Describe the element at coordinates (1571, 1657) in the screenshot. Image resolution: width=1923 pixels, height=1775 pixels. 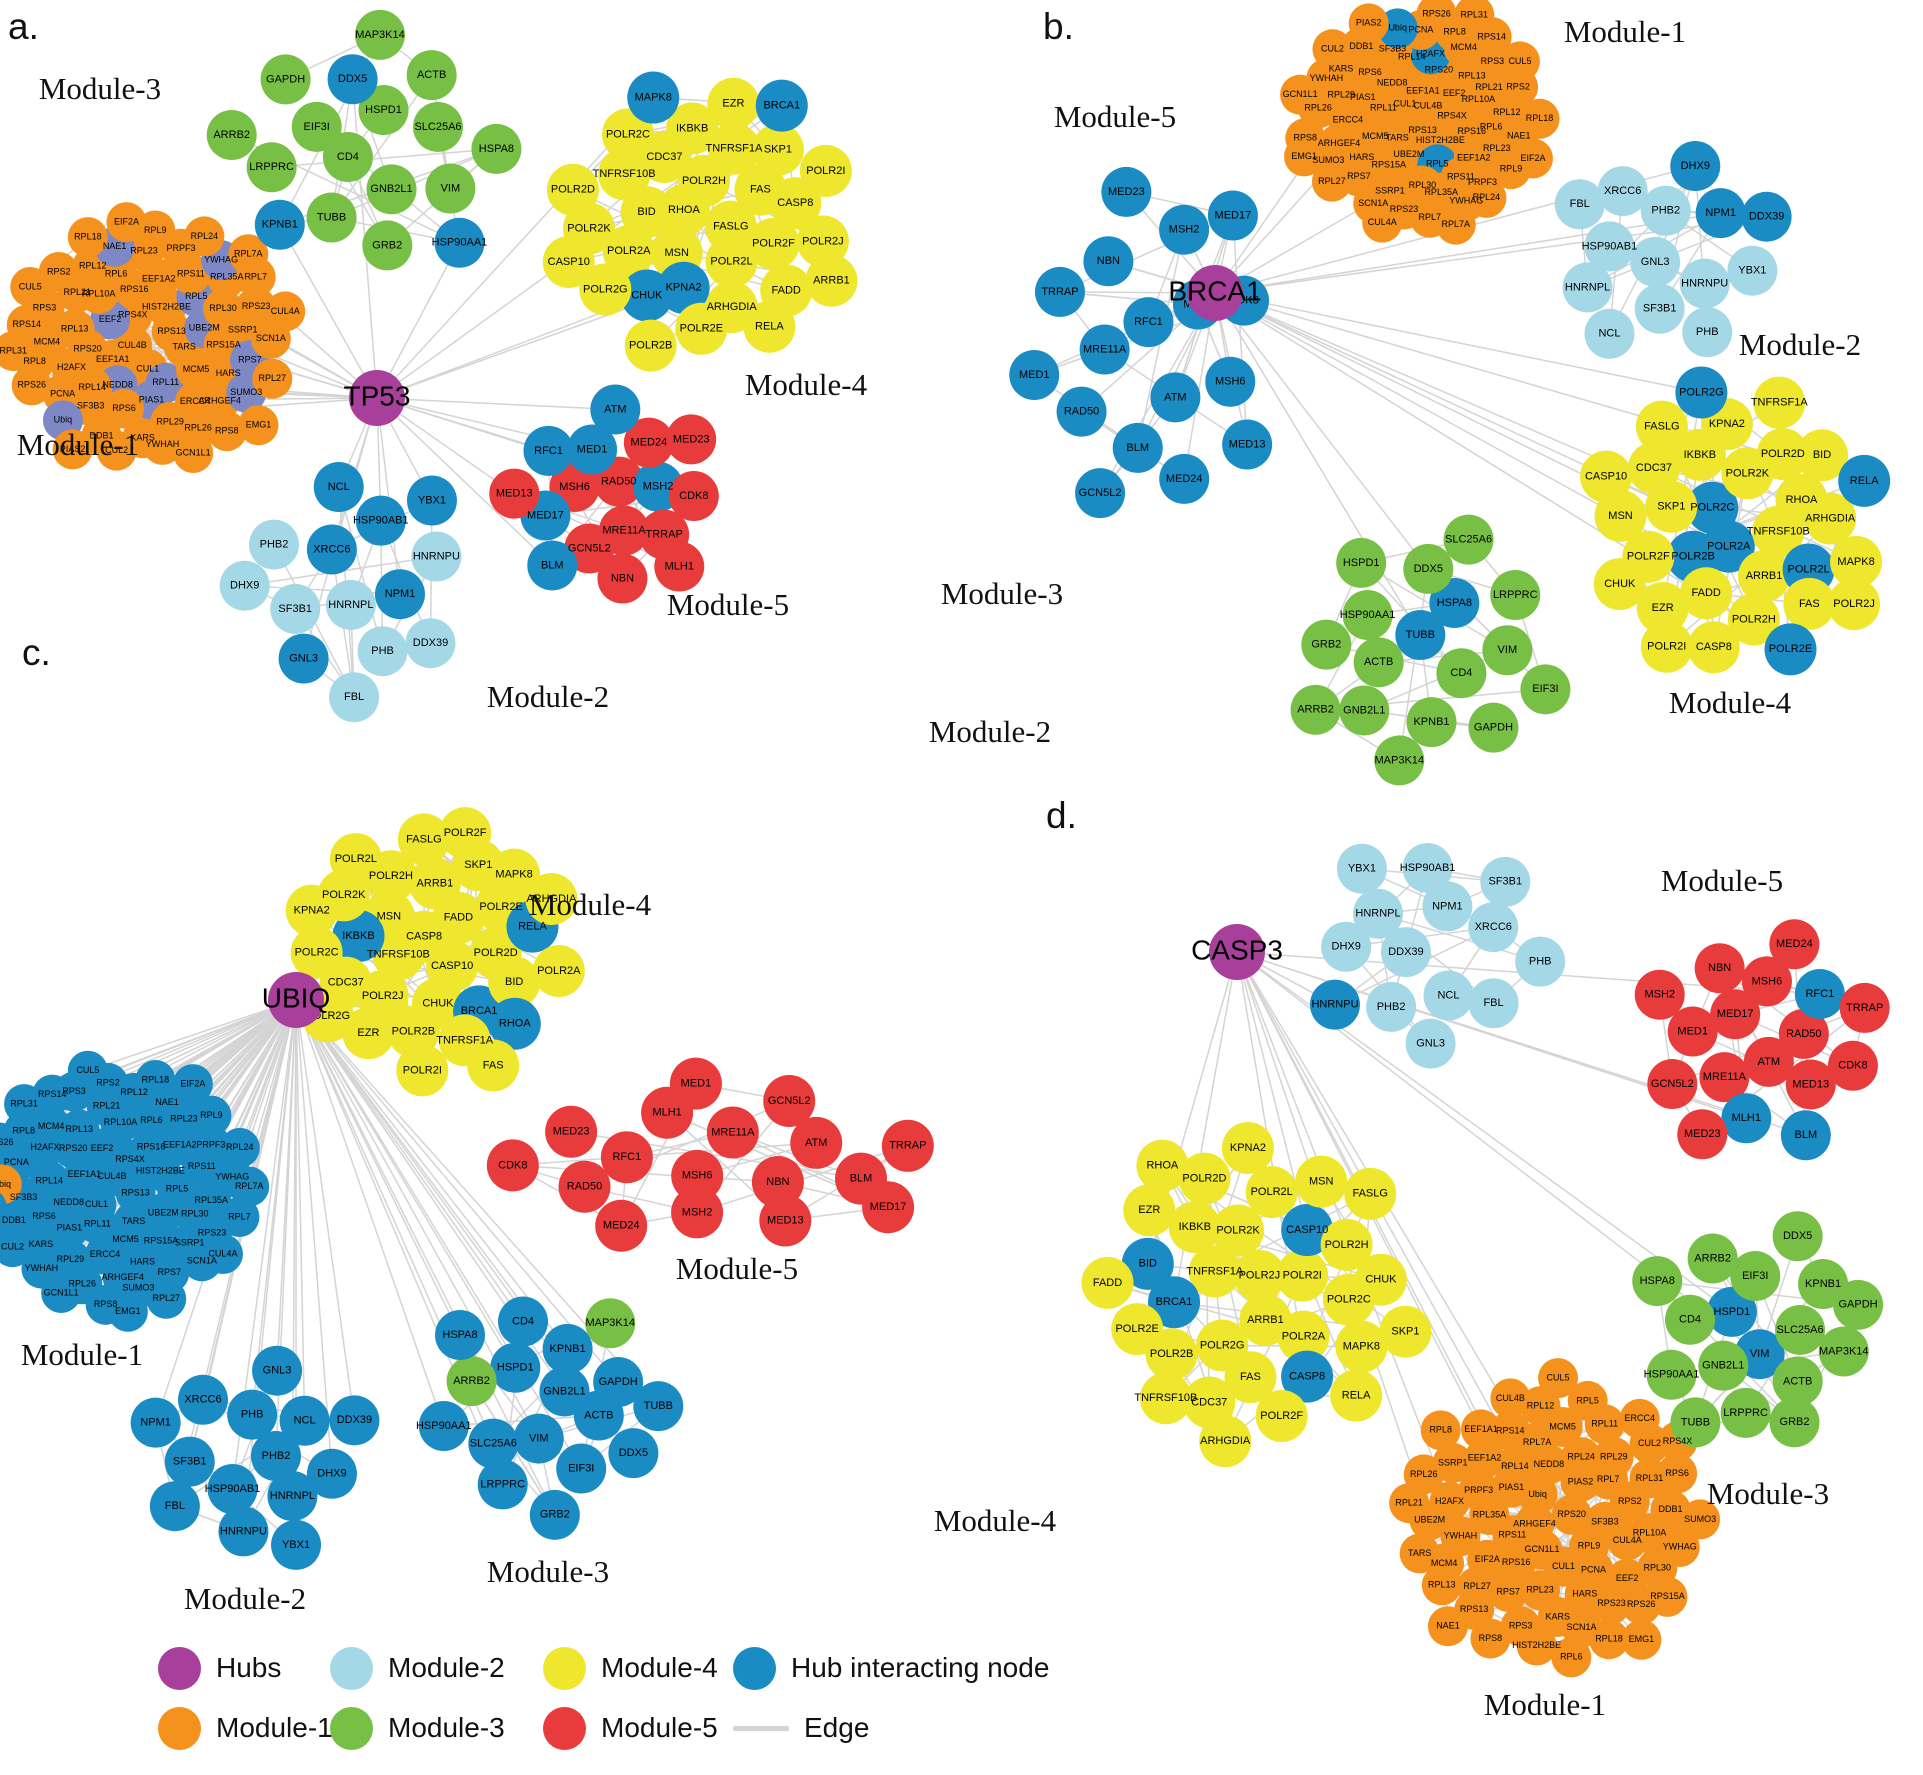
I see `node-RPL6` at that location.